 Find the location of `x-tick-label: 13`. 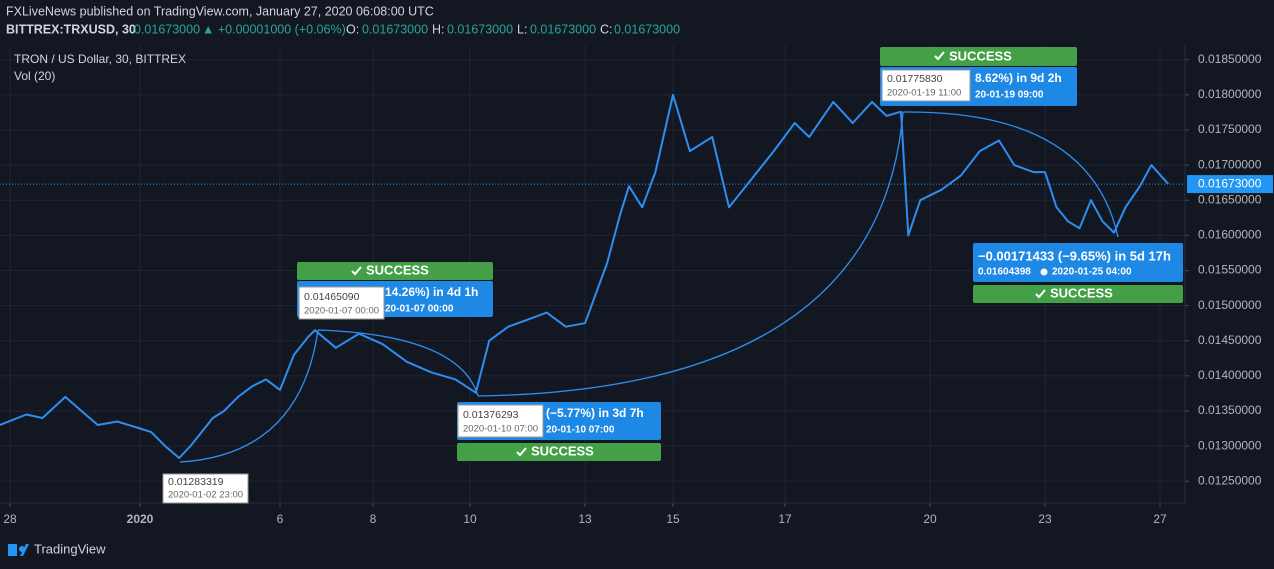

x-tick-label: 13 is located at coordinates (585, 519).